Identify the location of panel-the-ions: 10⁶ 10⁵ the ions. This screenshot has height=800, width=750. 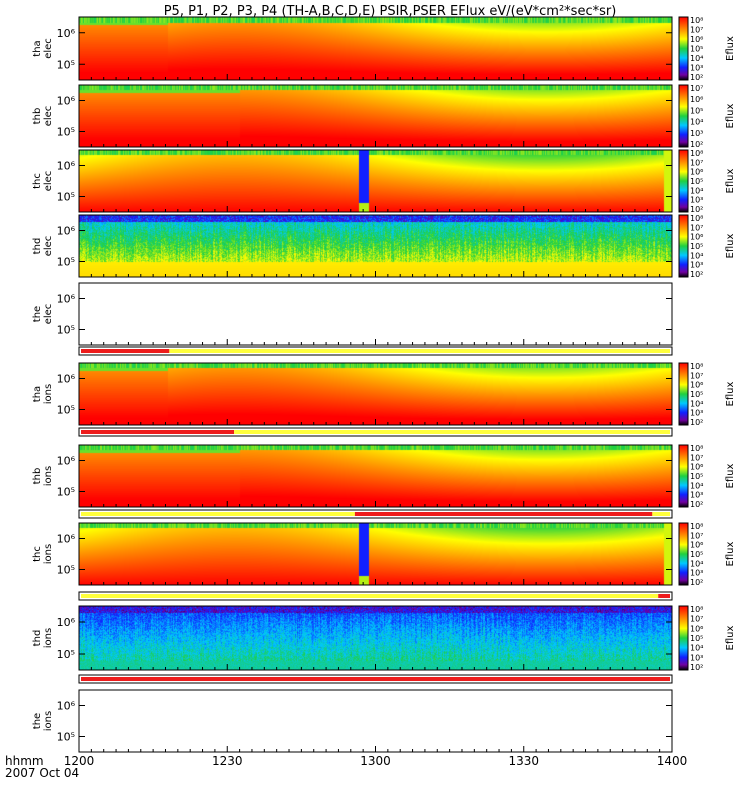
(352, 721).